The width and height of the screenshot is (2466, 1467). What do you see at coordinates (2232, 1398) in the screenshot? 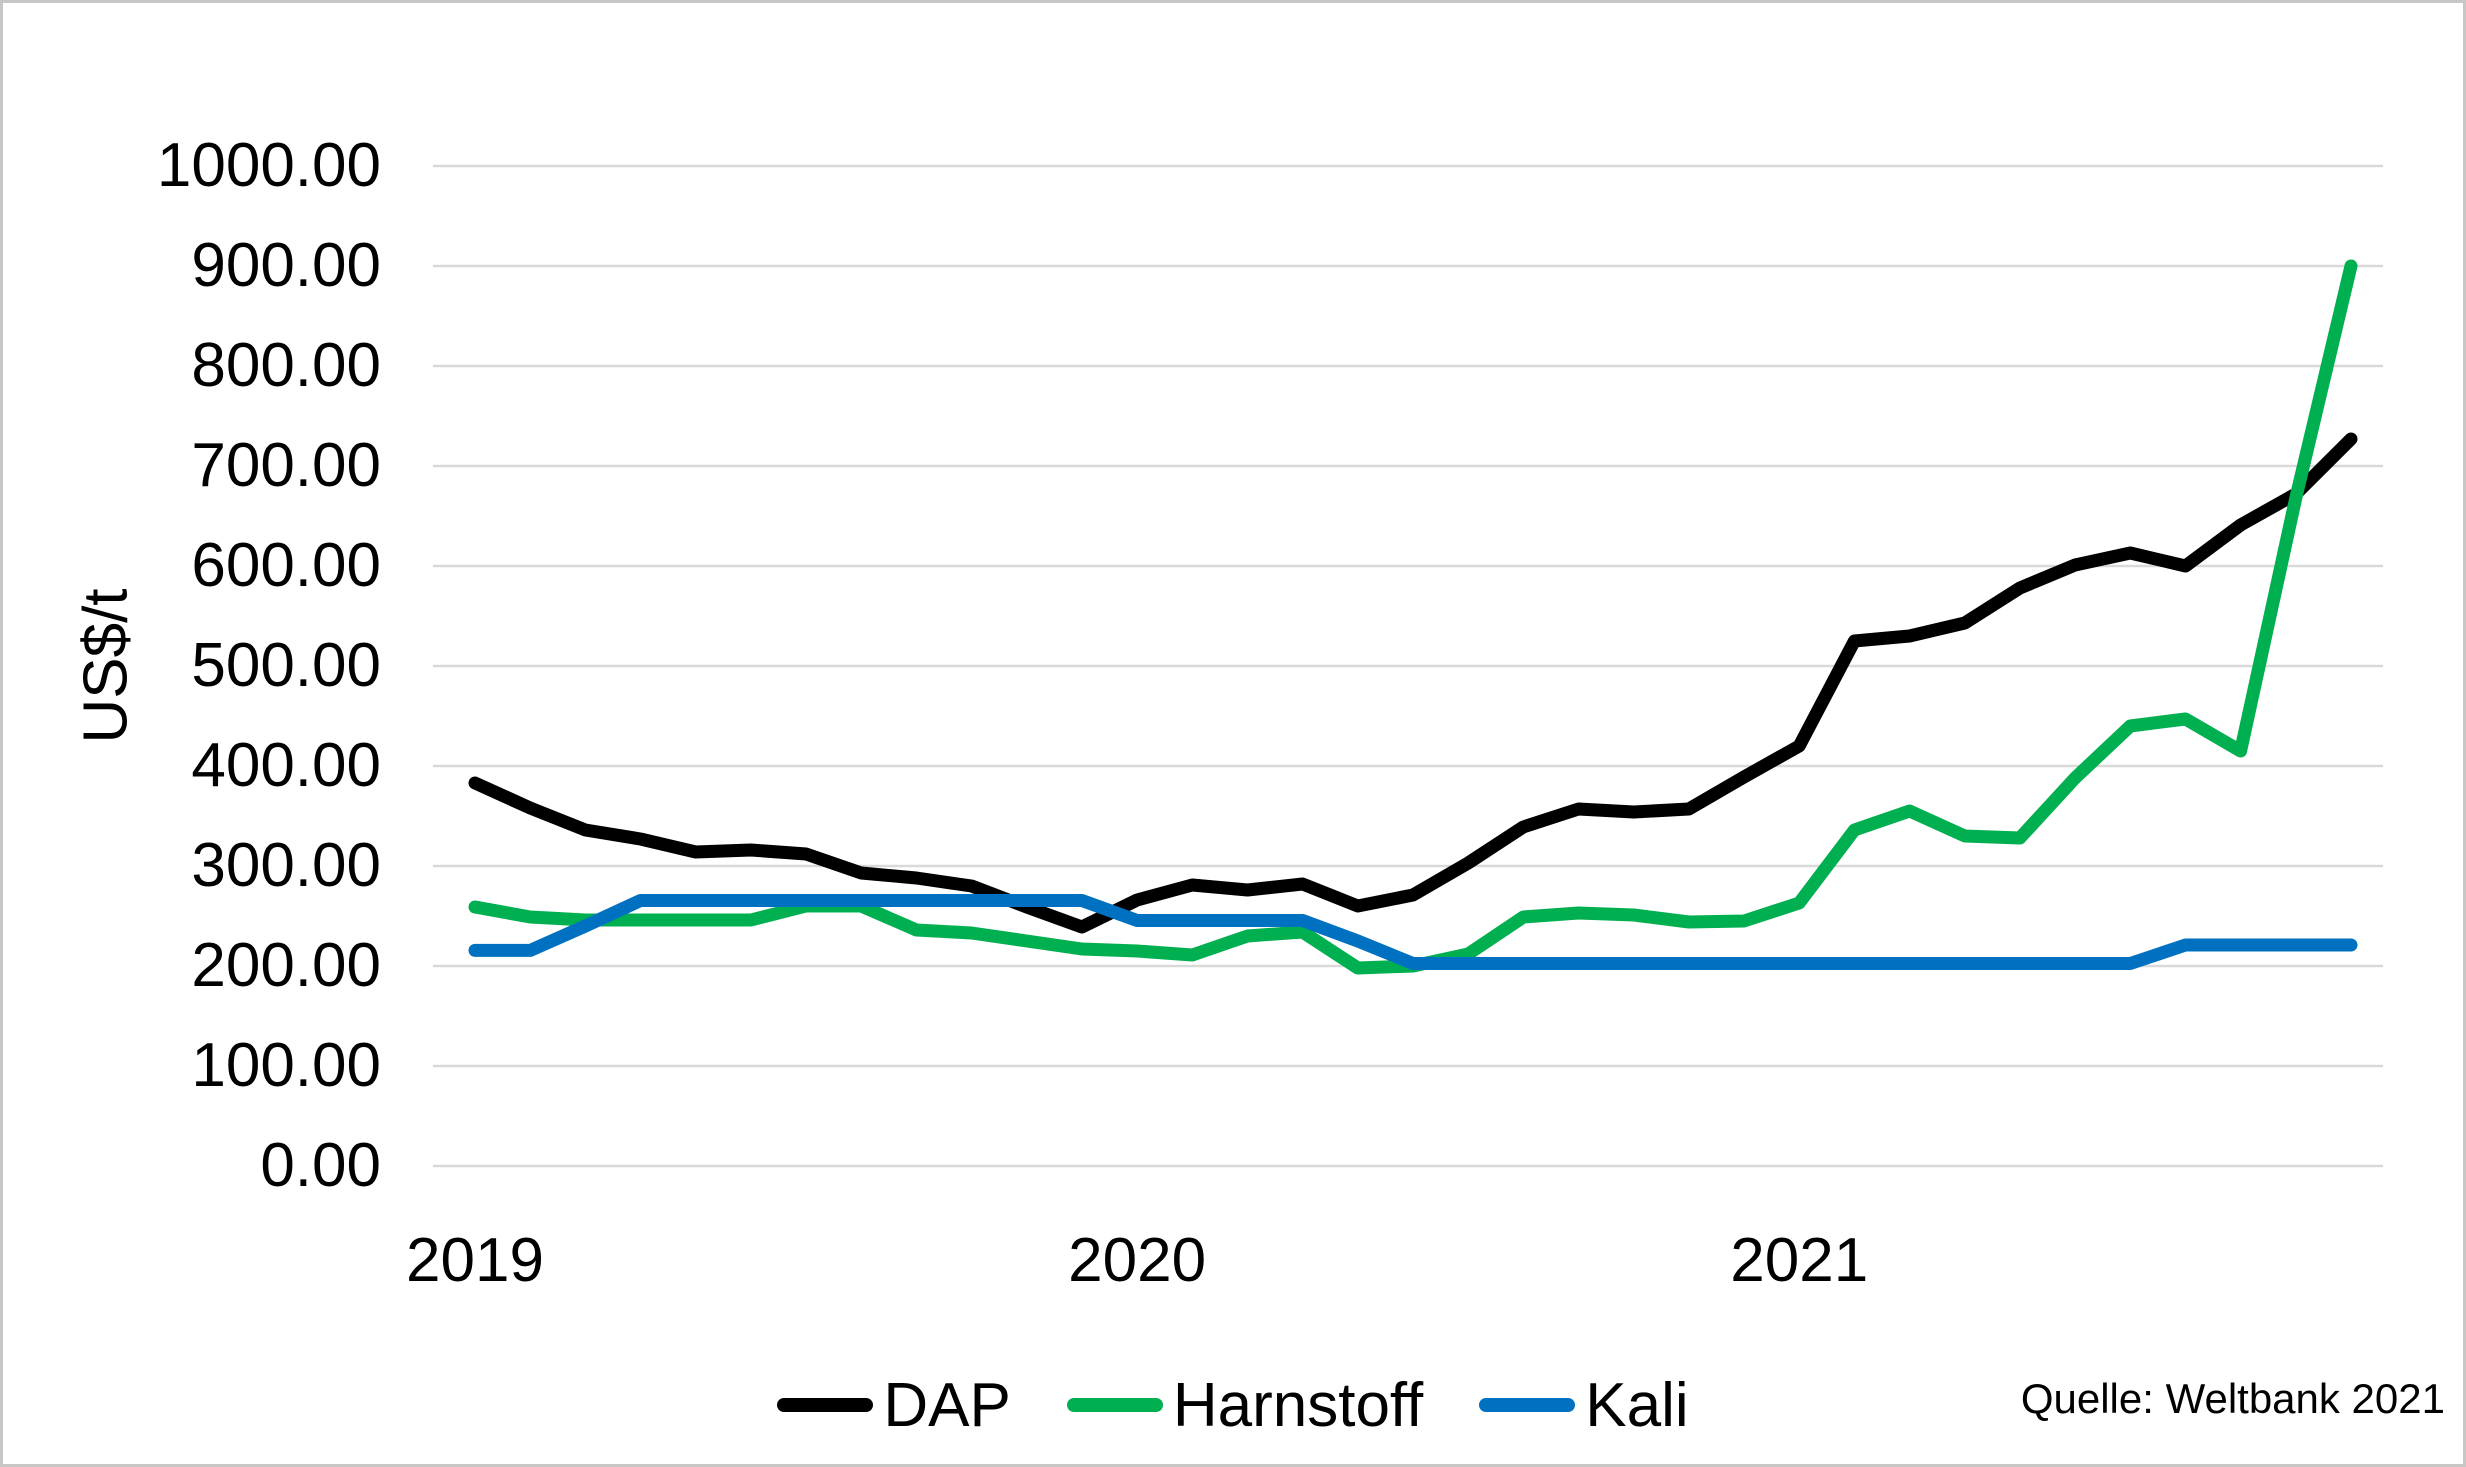
I see `source-note: Quelle: Weltbank 2021` at bounding box center [2232, 1398].